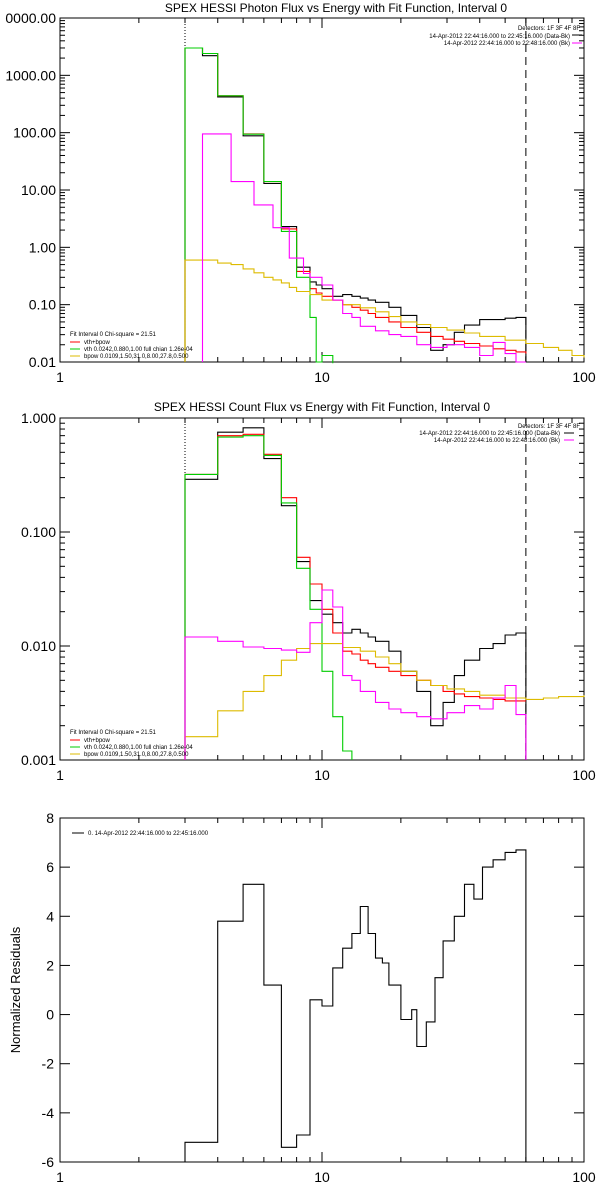 The width and height of the screenshot is (600, 1200). Describe the element at coordinates (42, 362) in the screenshot. I see `y-tick-label: 0.01` at that location.